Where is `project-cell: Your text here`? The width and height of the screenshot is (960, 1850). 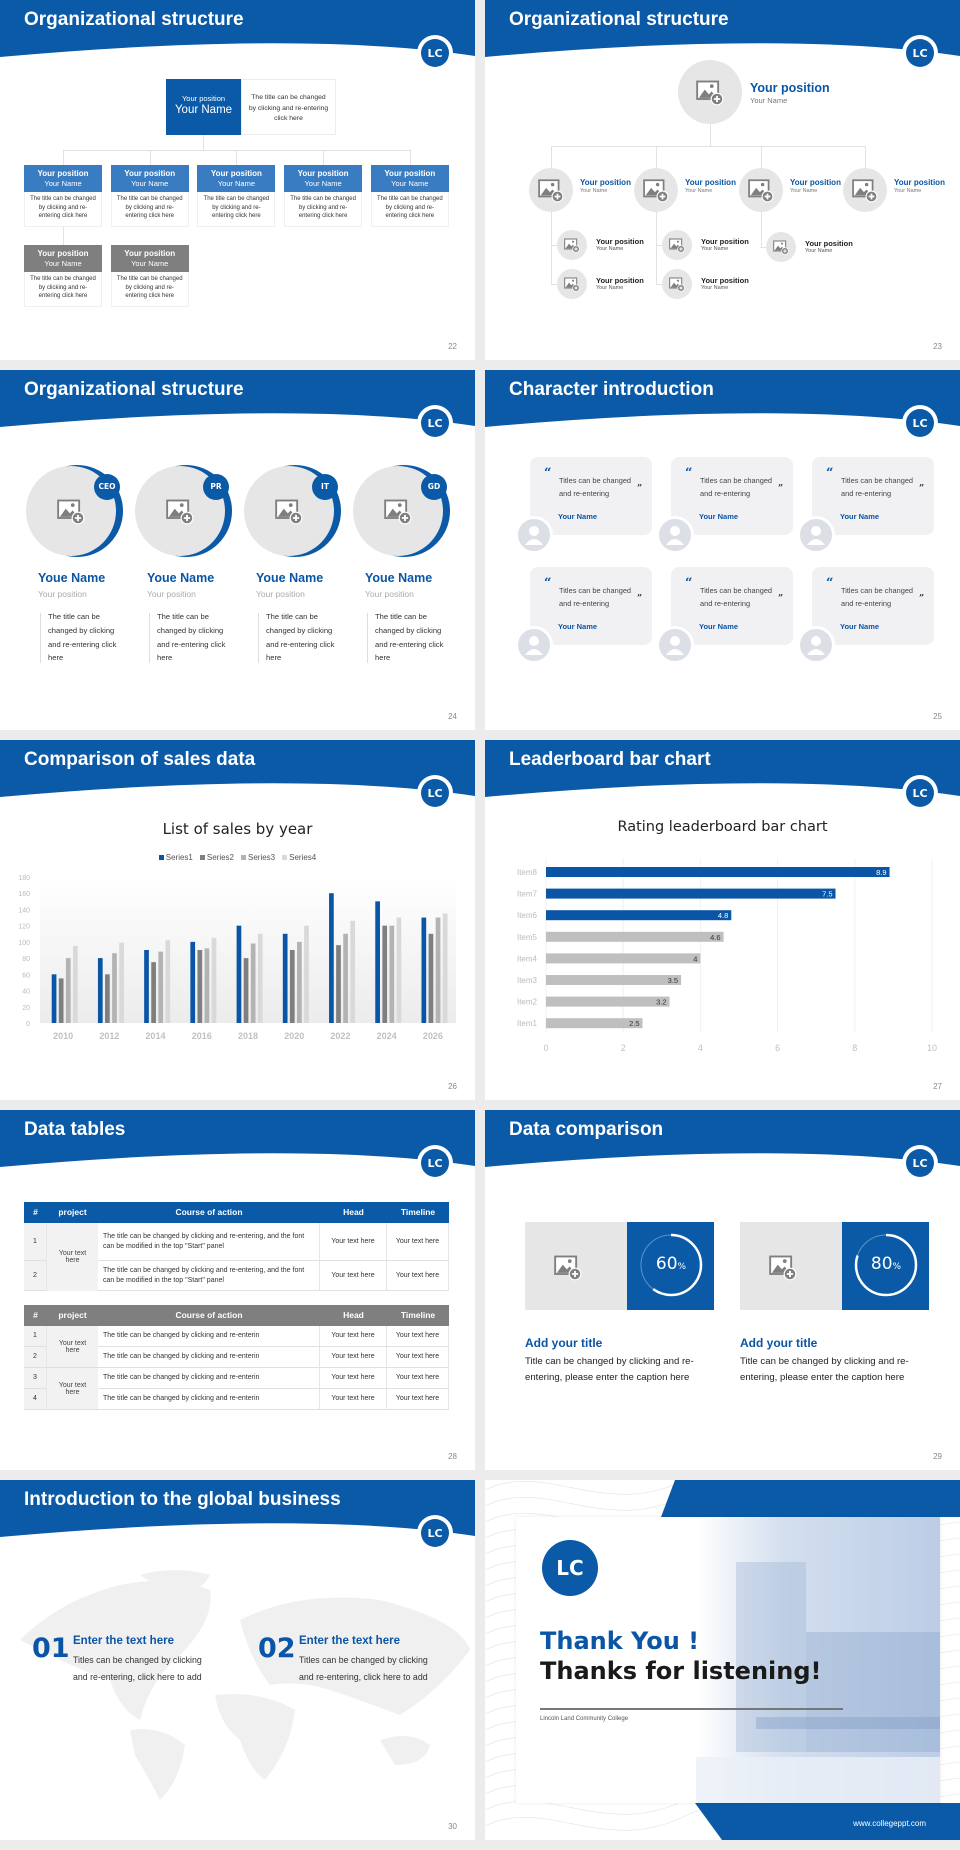 project-cell: Your text here is located at coordinates (72, 1347).